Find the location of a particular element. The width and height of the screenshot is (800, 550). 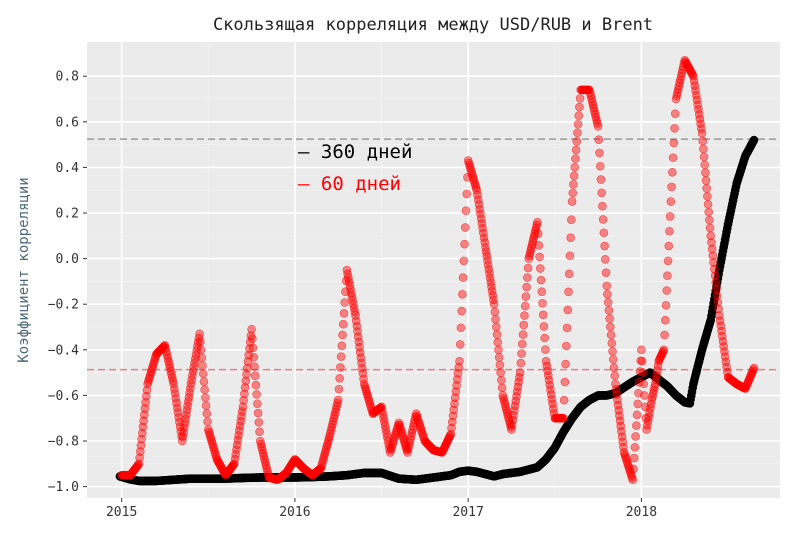

y-tick-label: 0.2 is located at coordinates (67, 214).